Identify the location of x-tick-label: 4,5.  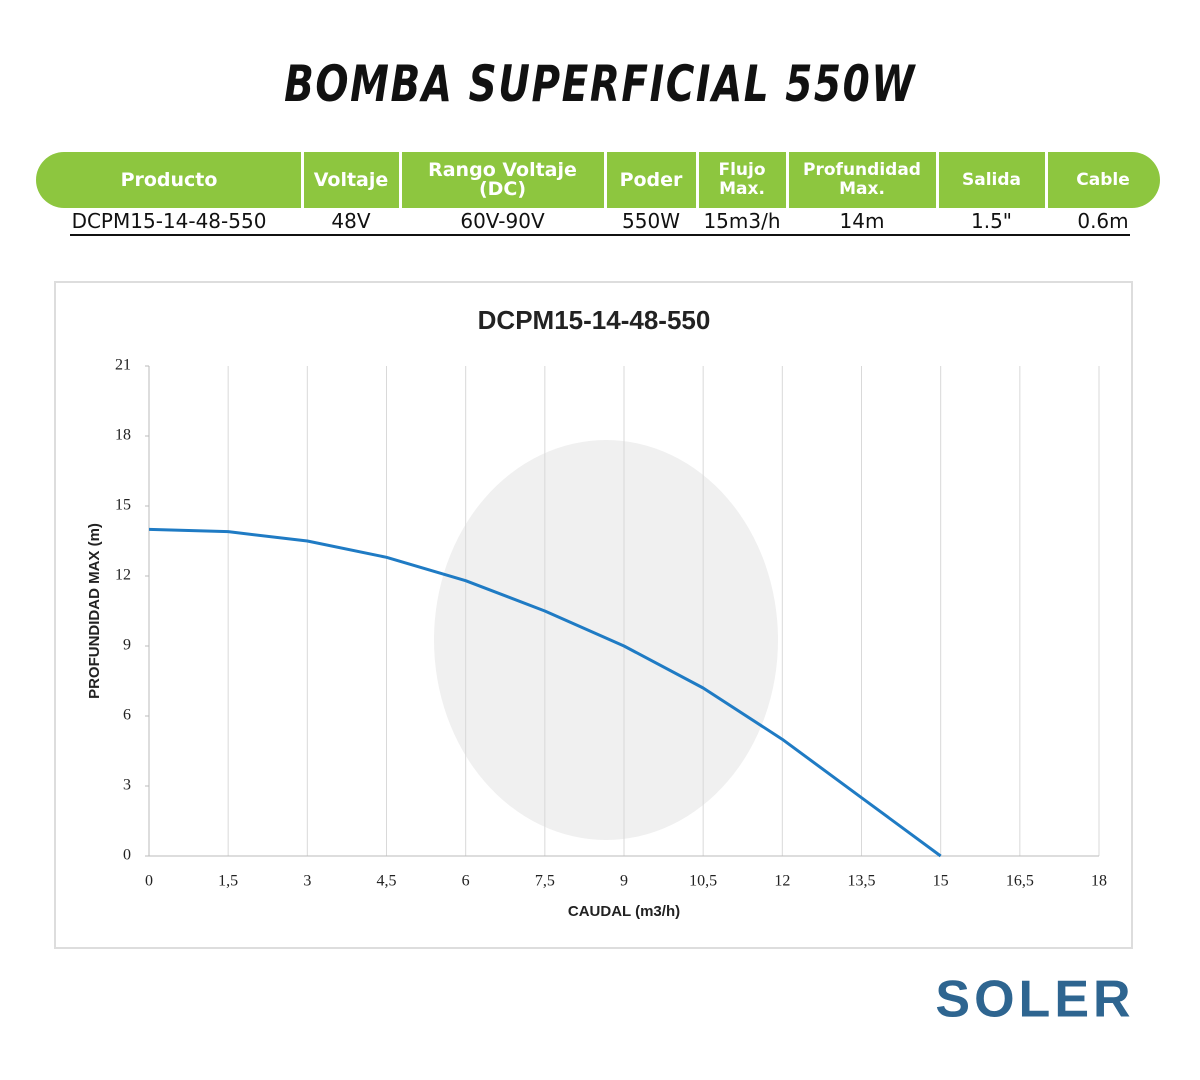
(387, 881).